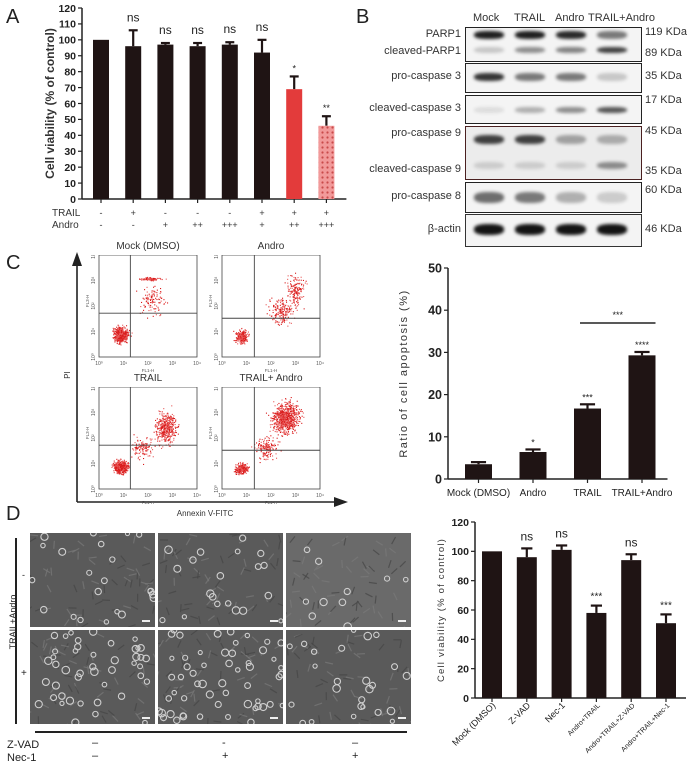 The image size is (692, 782). I want to click on condition-value: ++, so click(197, 225).